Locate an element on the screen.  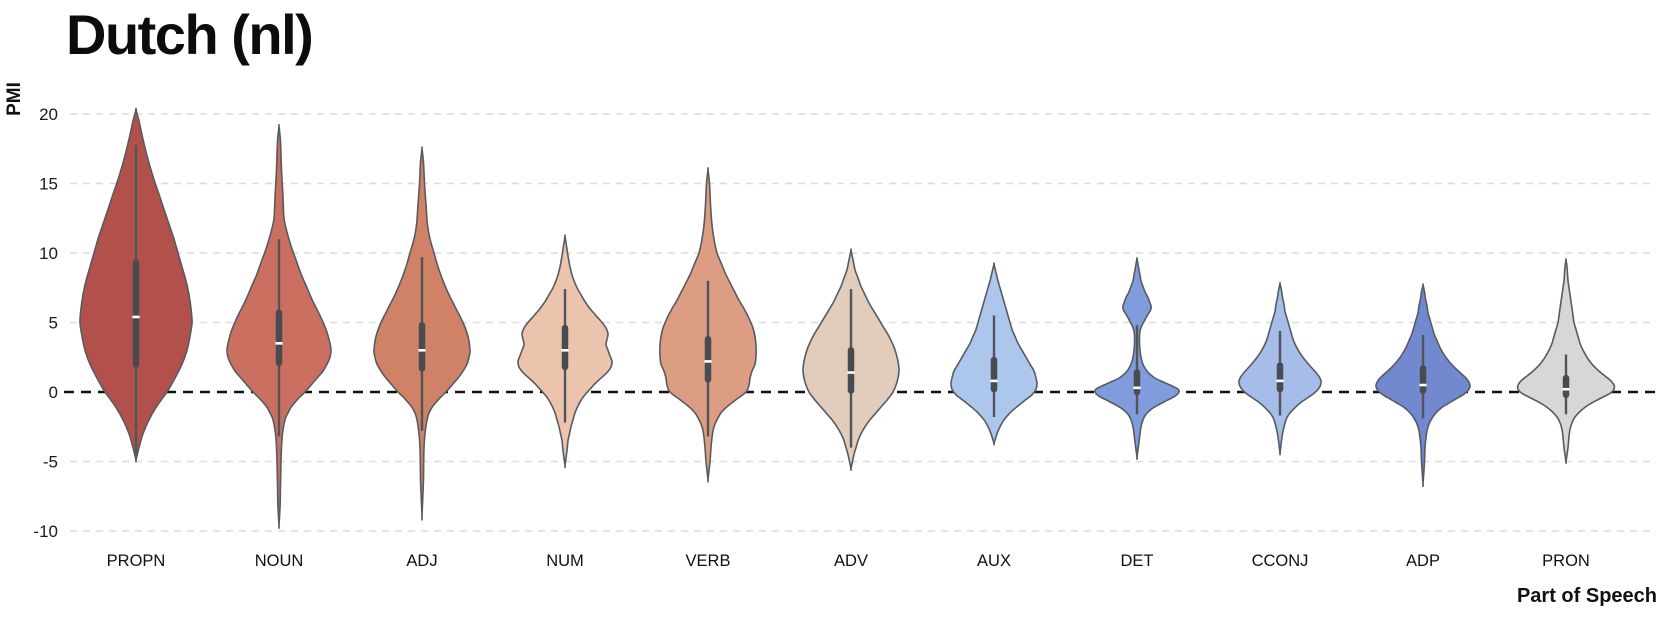
x-tick-adp: ADP is located at coordinates (1423, 561).